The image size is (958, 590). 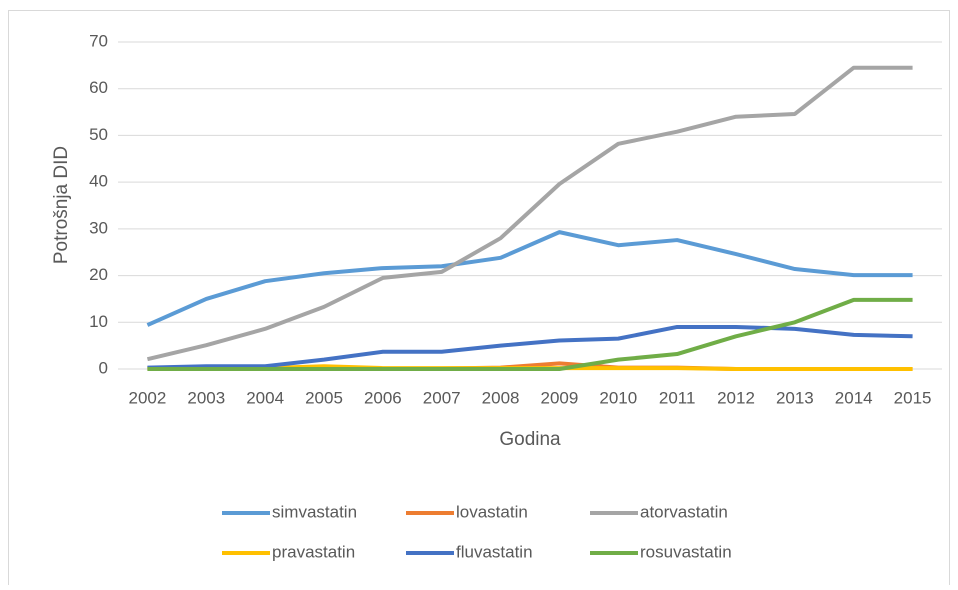 What do you see at coordinates (103, 367) in the screenshot?
I see `y-tick-label: 0` at bounding box center [103, 367].